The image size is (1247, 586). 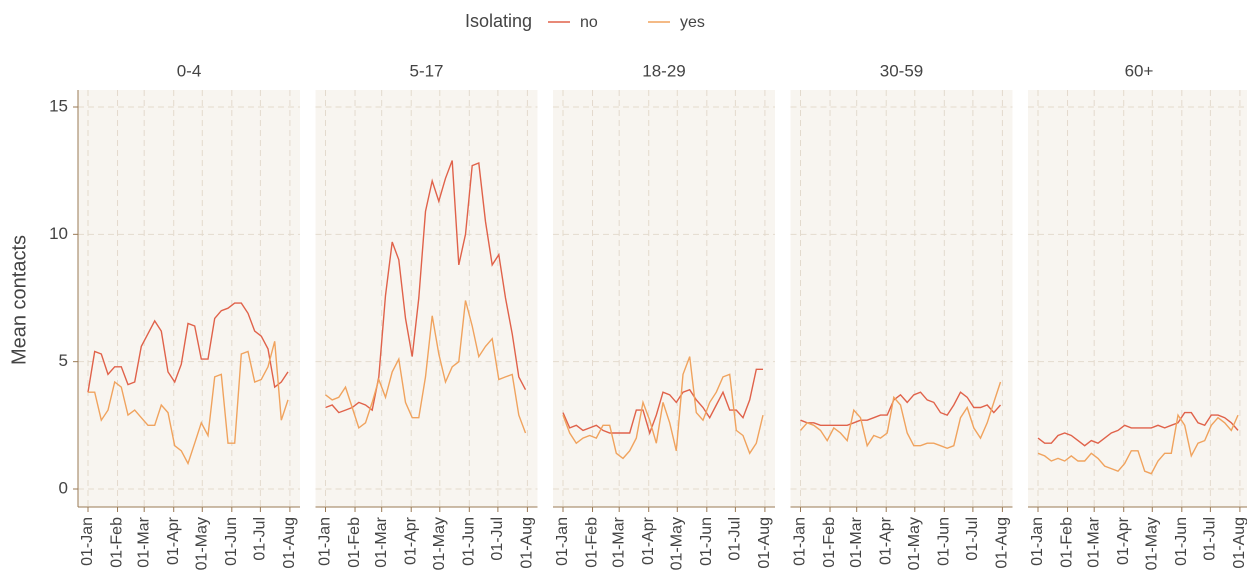 What do you see at coordinates (58, 233) in the screenshot?
I see `y-tick-label: 10` at bounding box center [58, 233].